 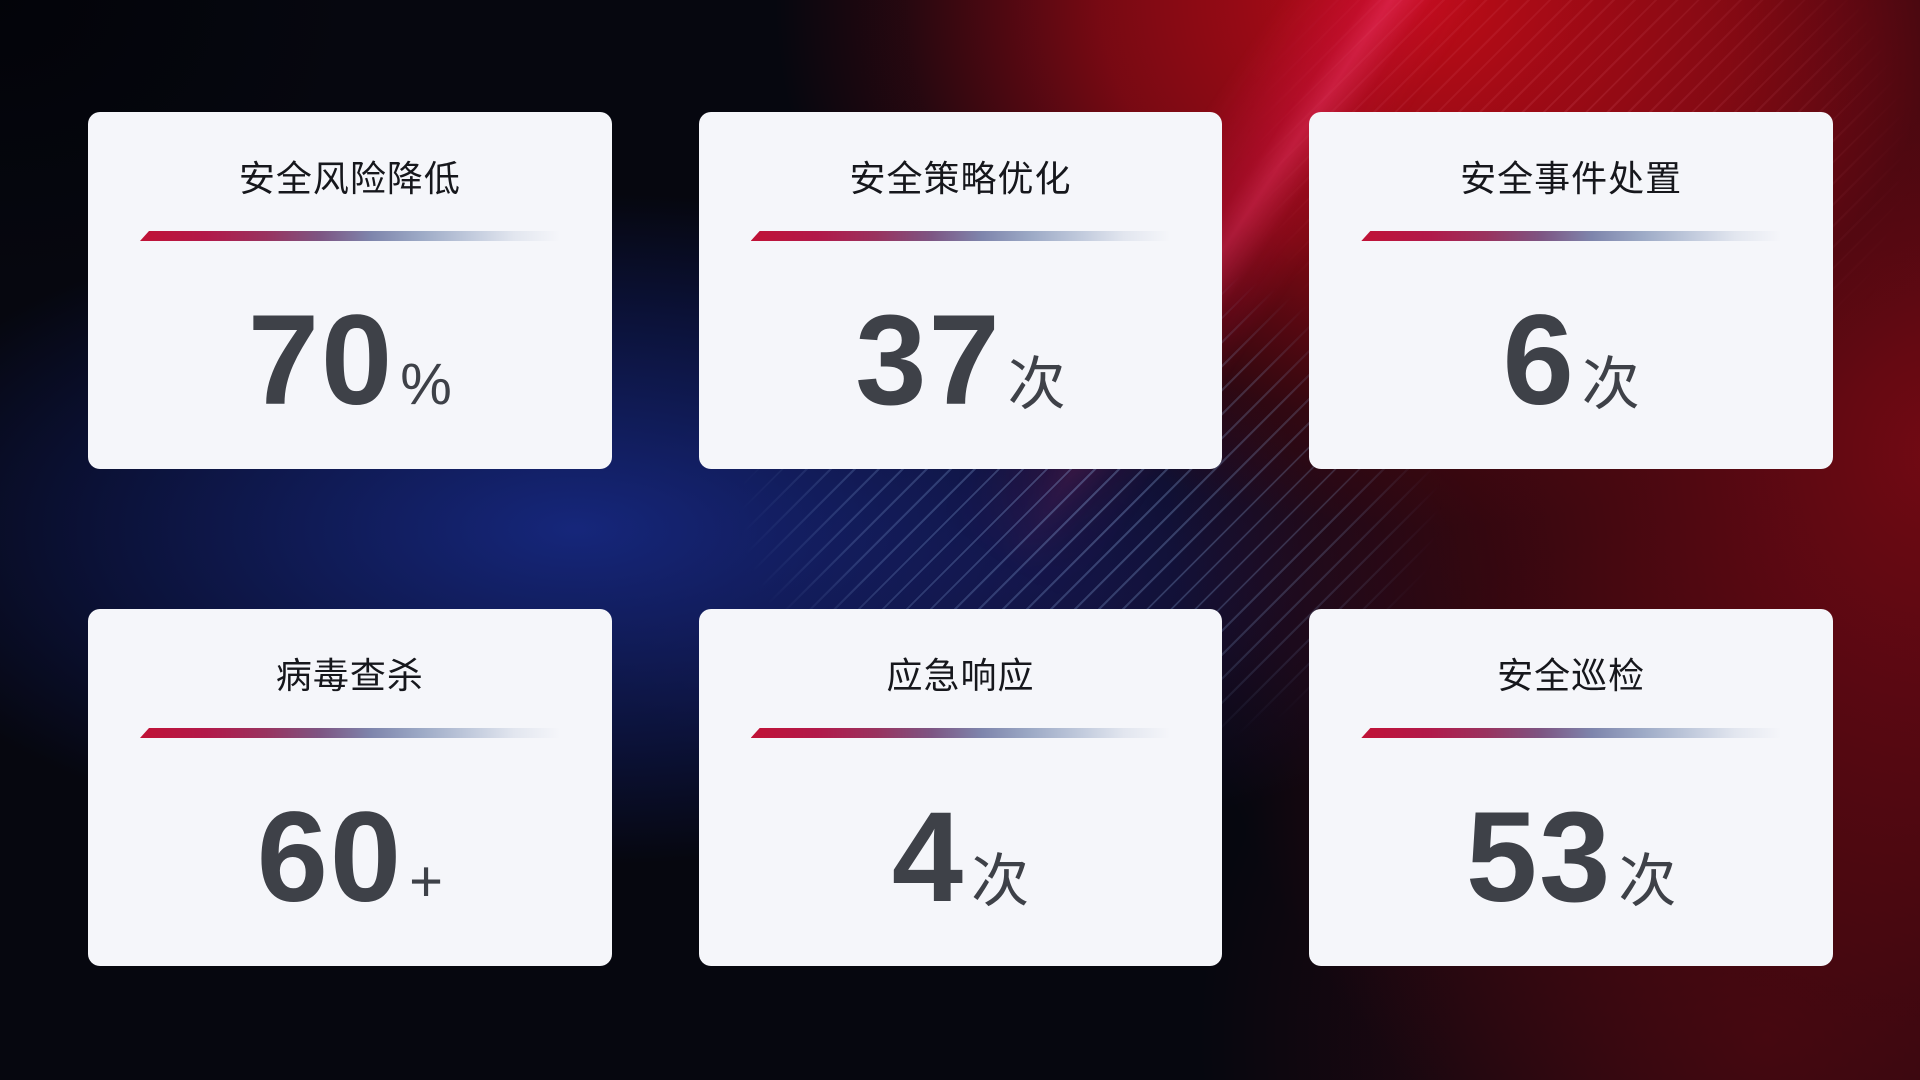 I want to click on card-title: 病毒查杀, so click(x=349, y=675).